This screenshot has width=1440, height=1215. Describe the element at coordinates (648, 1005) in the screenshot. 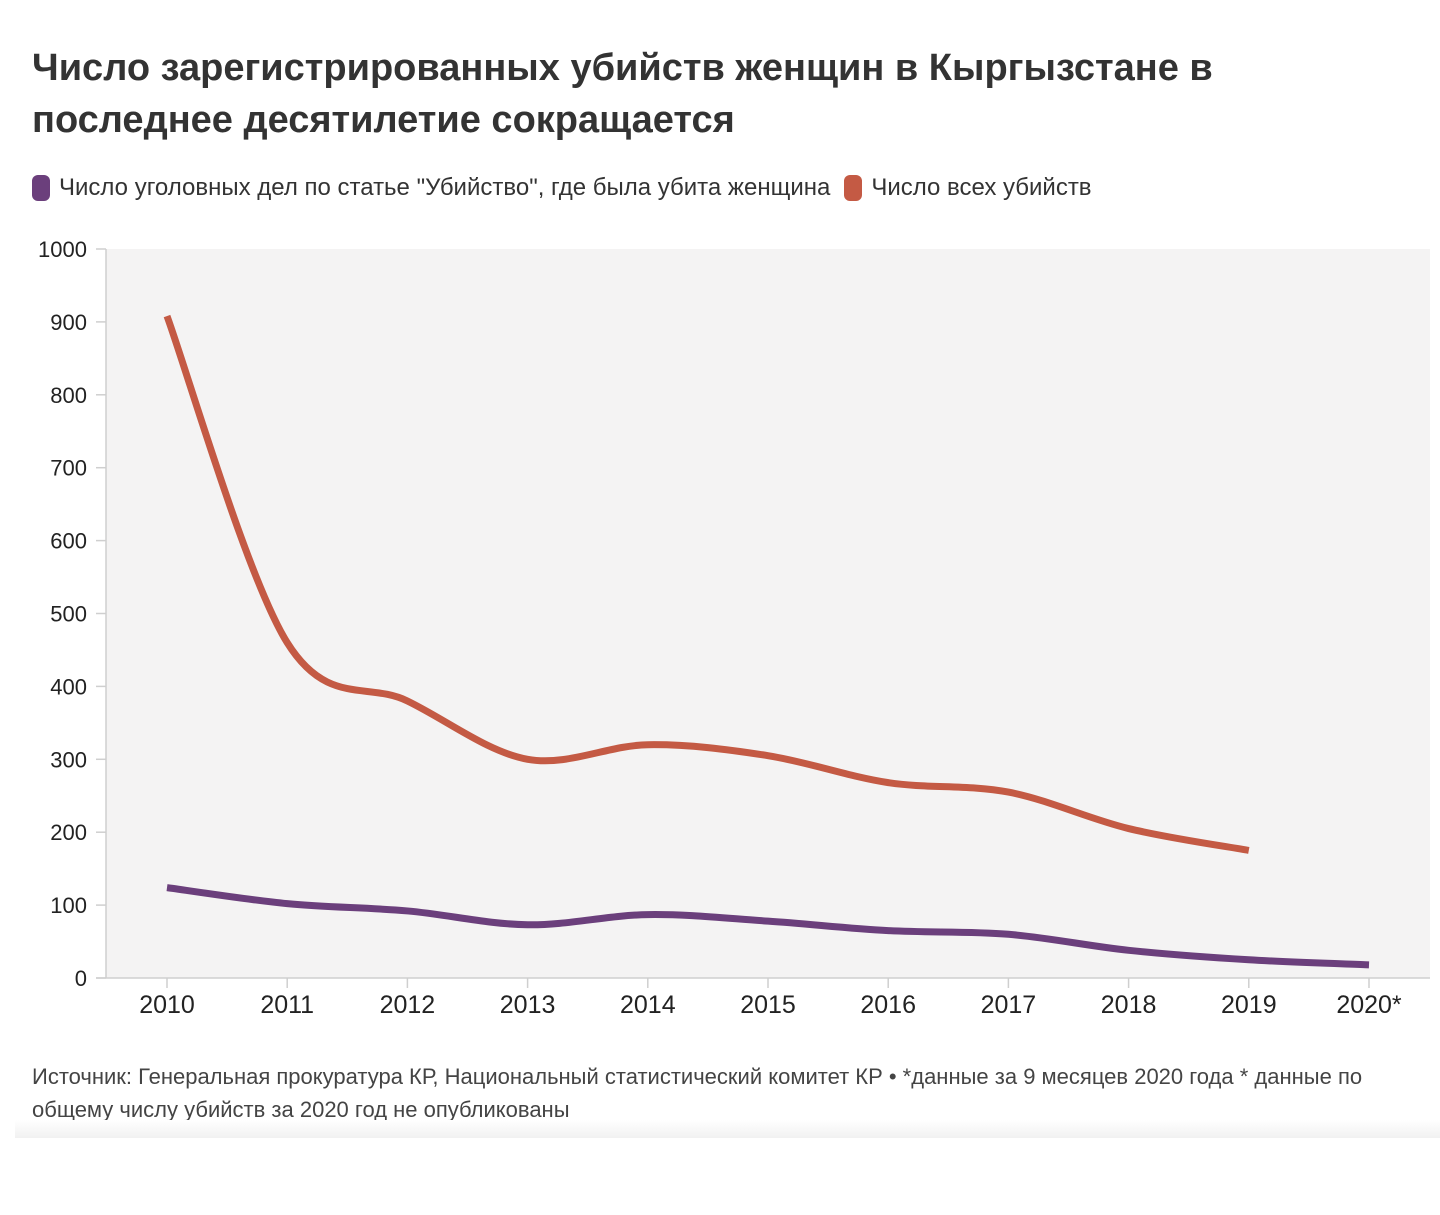

I see `x-tick-label: 2014` at that location.